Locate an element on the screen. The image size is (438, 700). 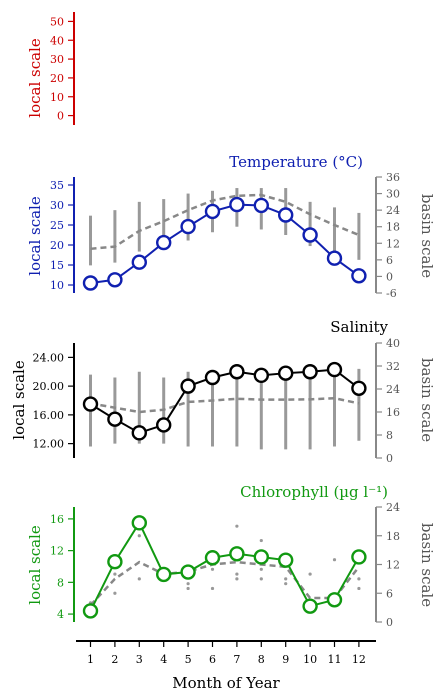
right-tick-label: 6 is located at coordinates (389, 593).